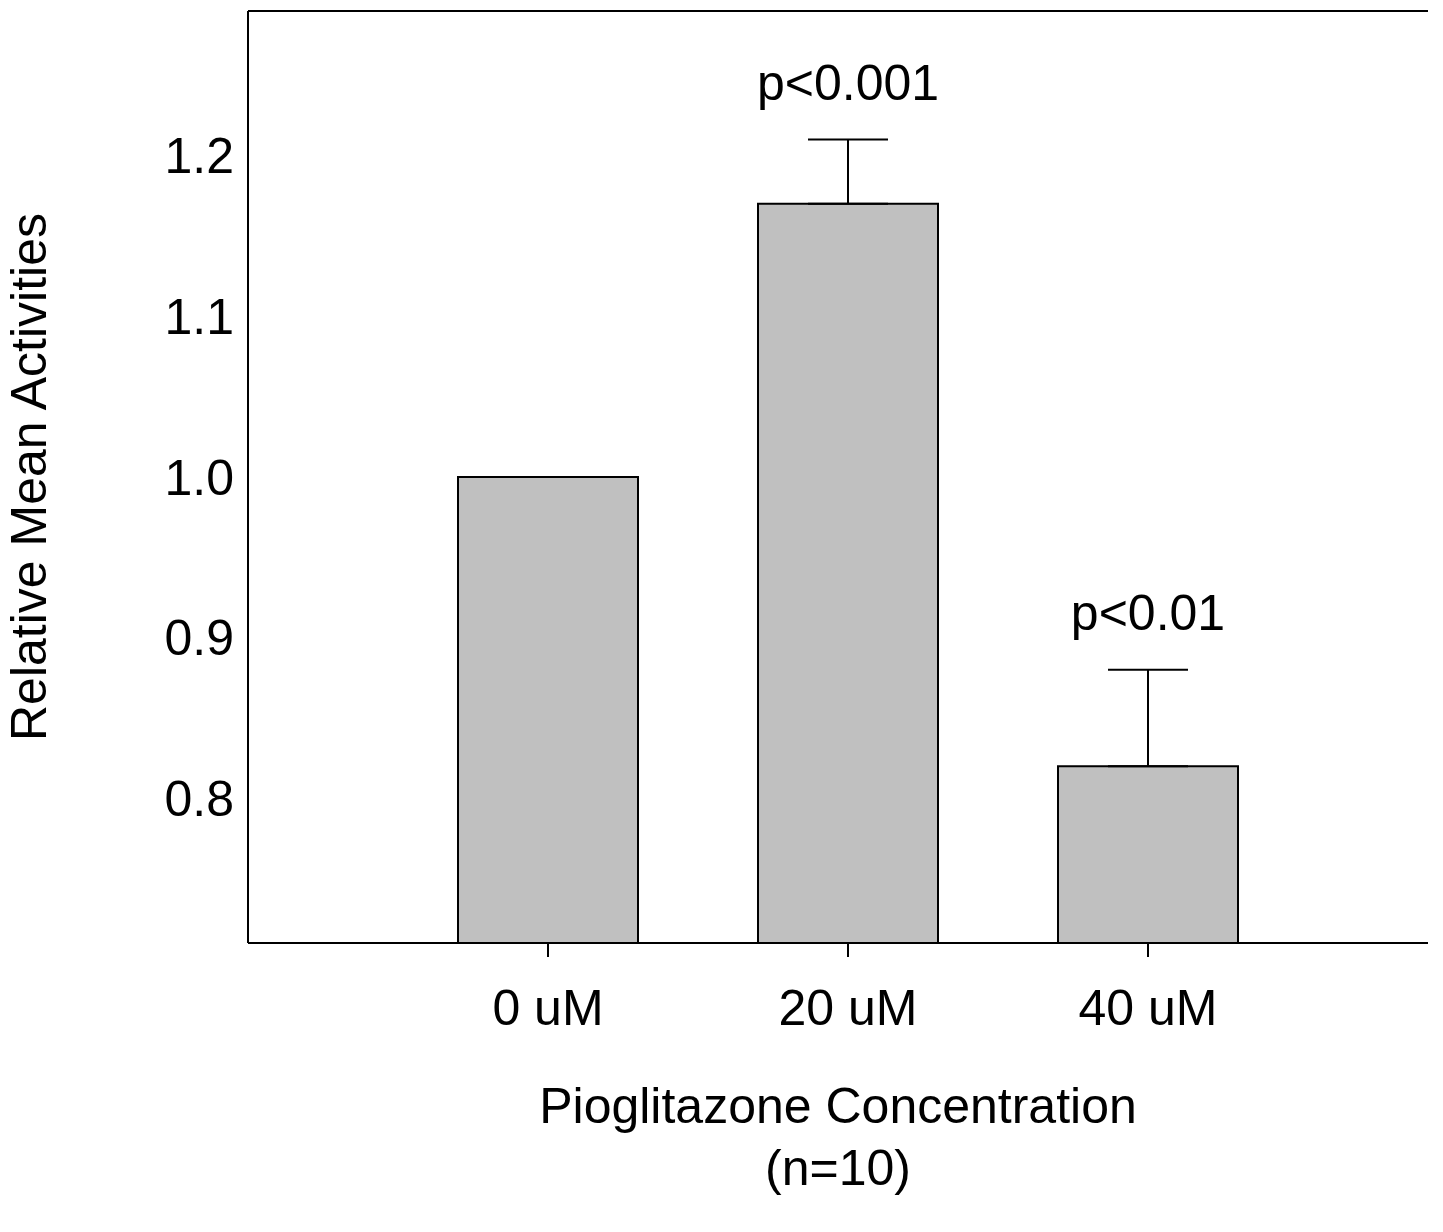  I want to click on annotation: p<0.01, so click(1148, 612).